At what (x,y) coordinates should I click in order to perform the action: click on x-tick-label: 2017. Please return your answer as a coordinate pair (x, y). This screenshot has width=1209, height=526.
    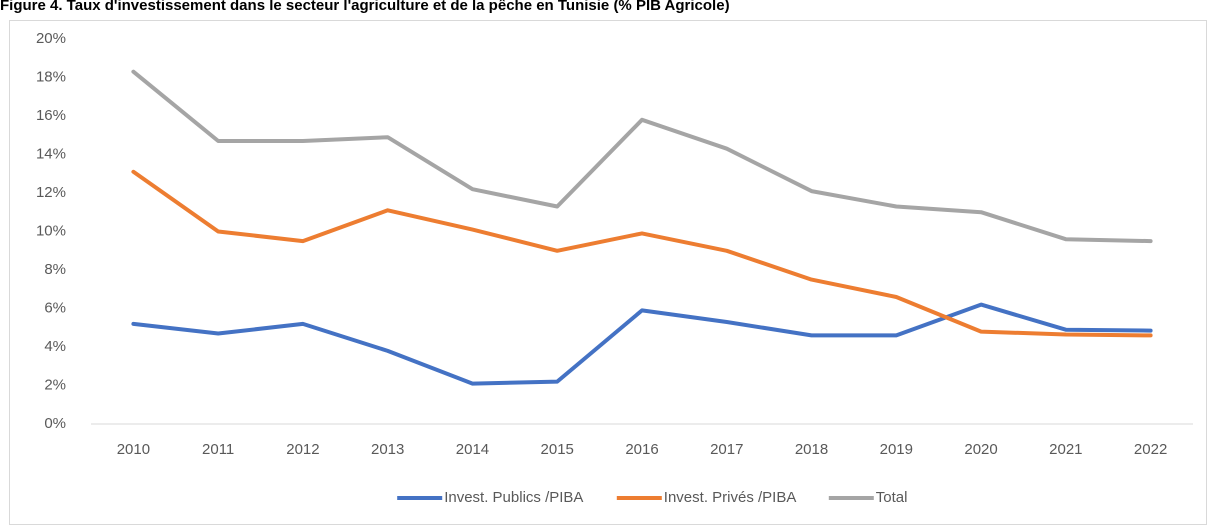
    Looking at the image, I should click on (726, 449).